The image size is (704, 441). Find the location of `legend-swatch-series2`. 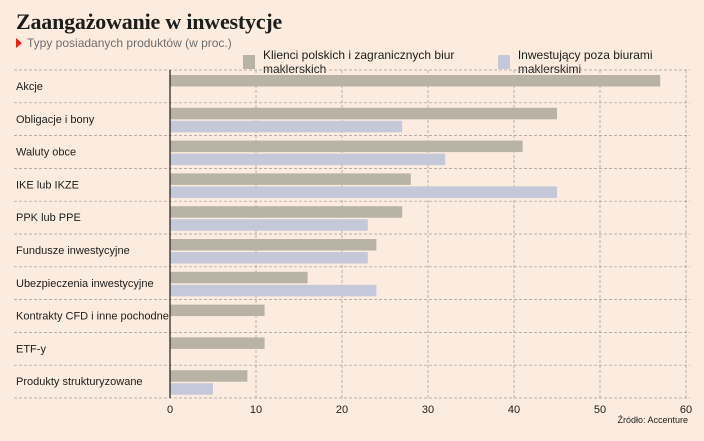

legend-swatch-series2 is located at coordinates (503, 62).